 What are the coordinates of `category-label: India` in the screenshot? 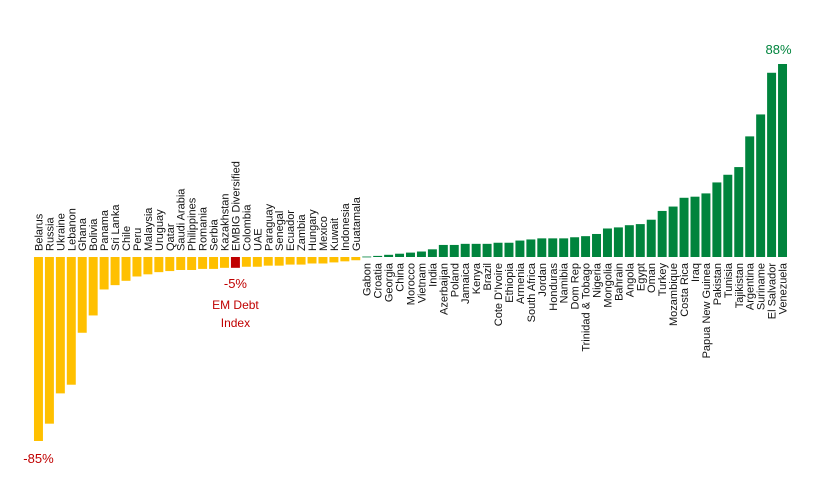 It's located at (433, 274).